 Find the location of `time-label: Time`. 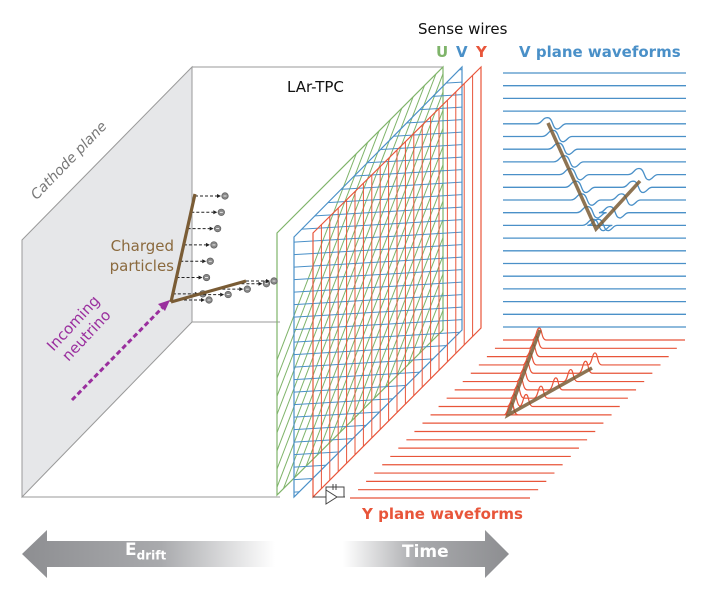

time-label: Time is located at coordinates (425, 552).